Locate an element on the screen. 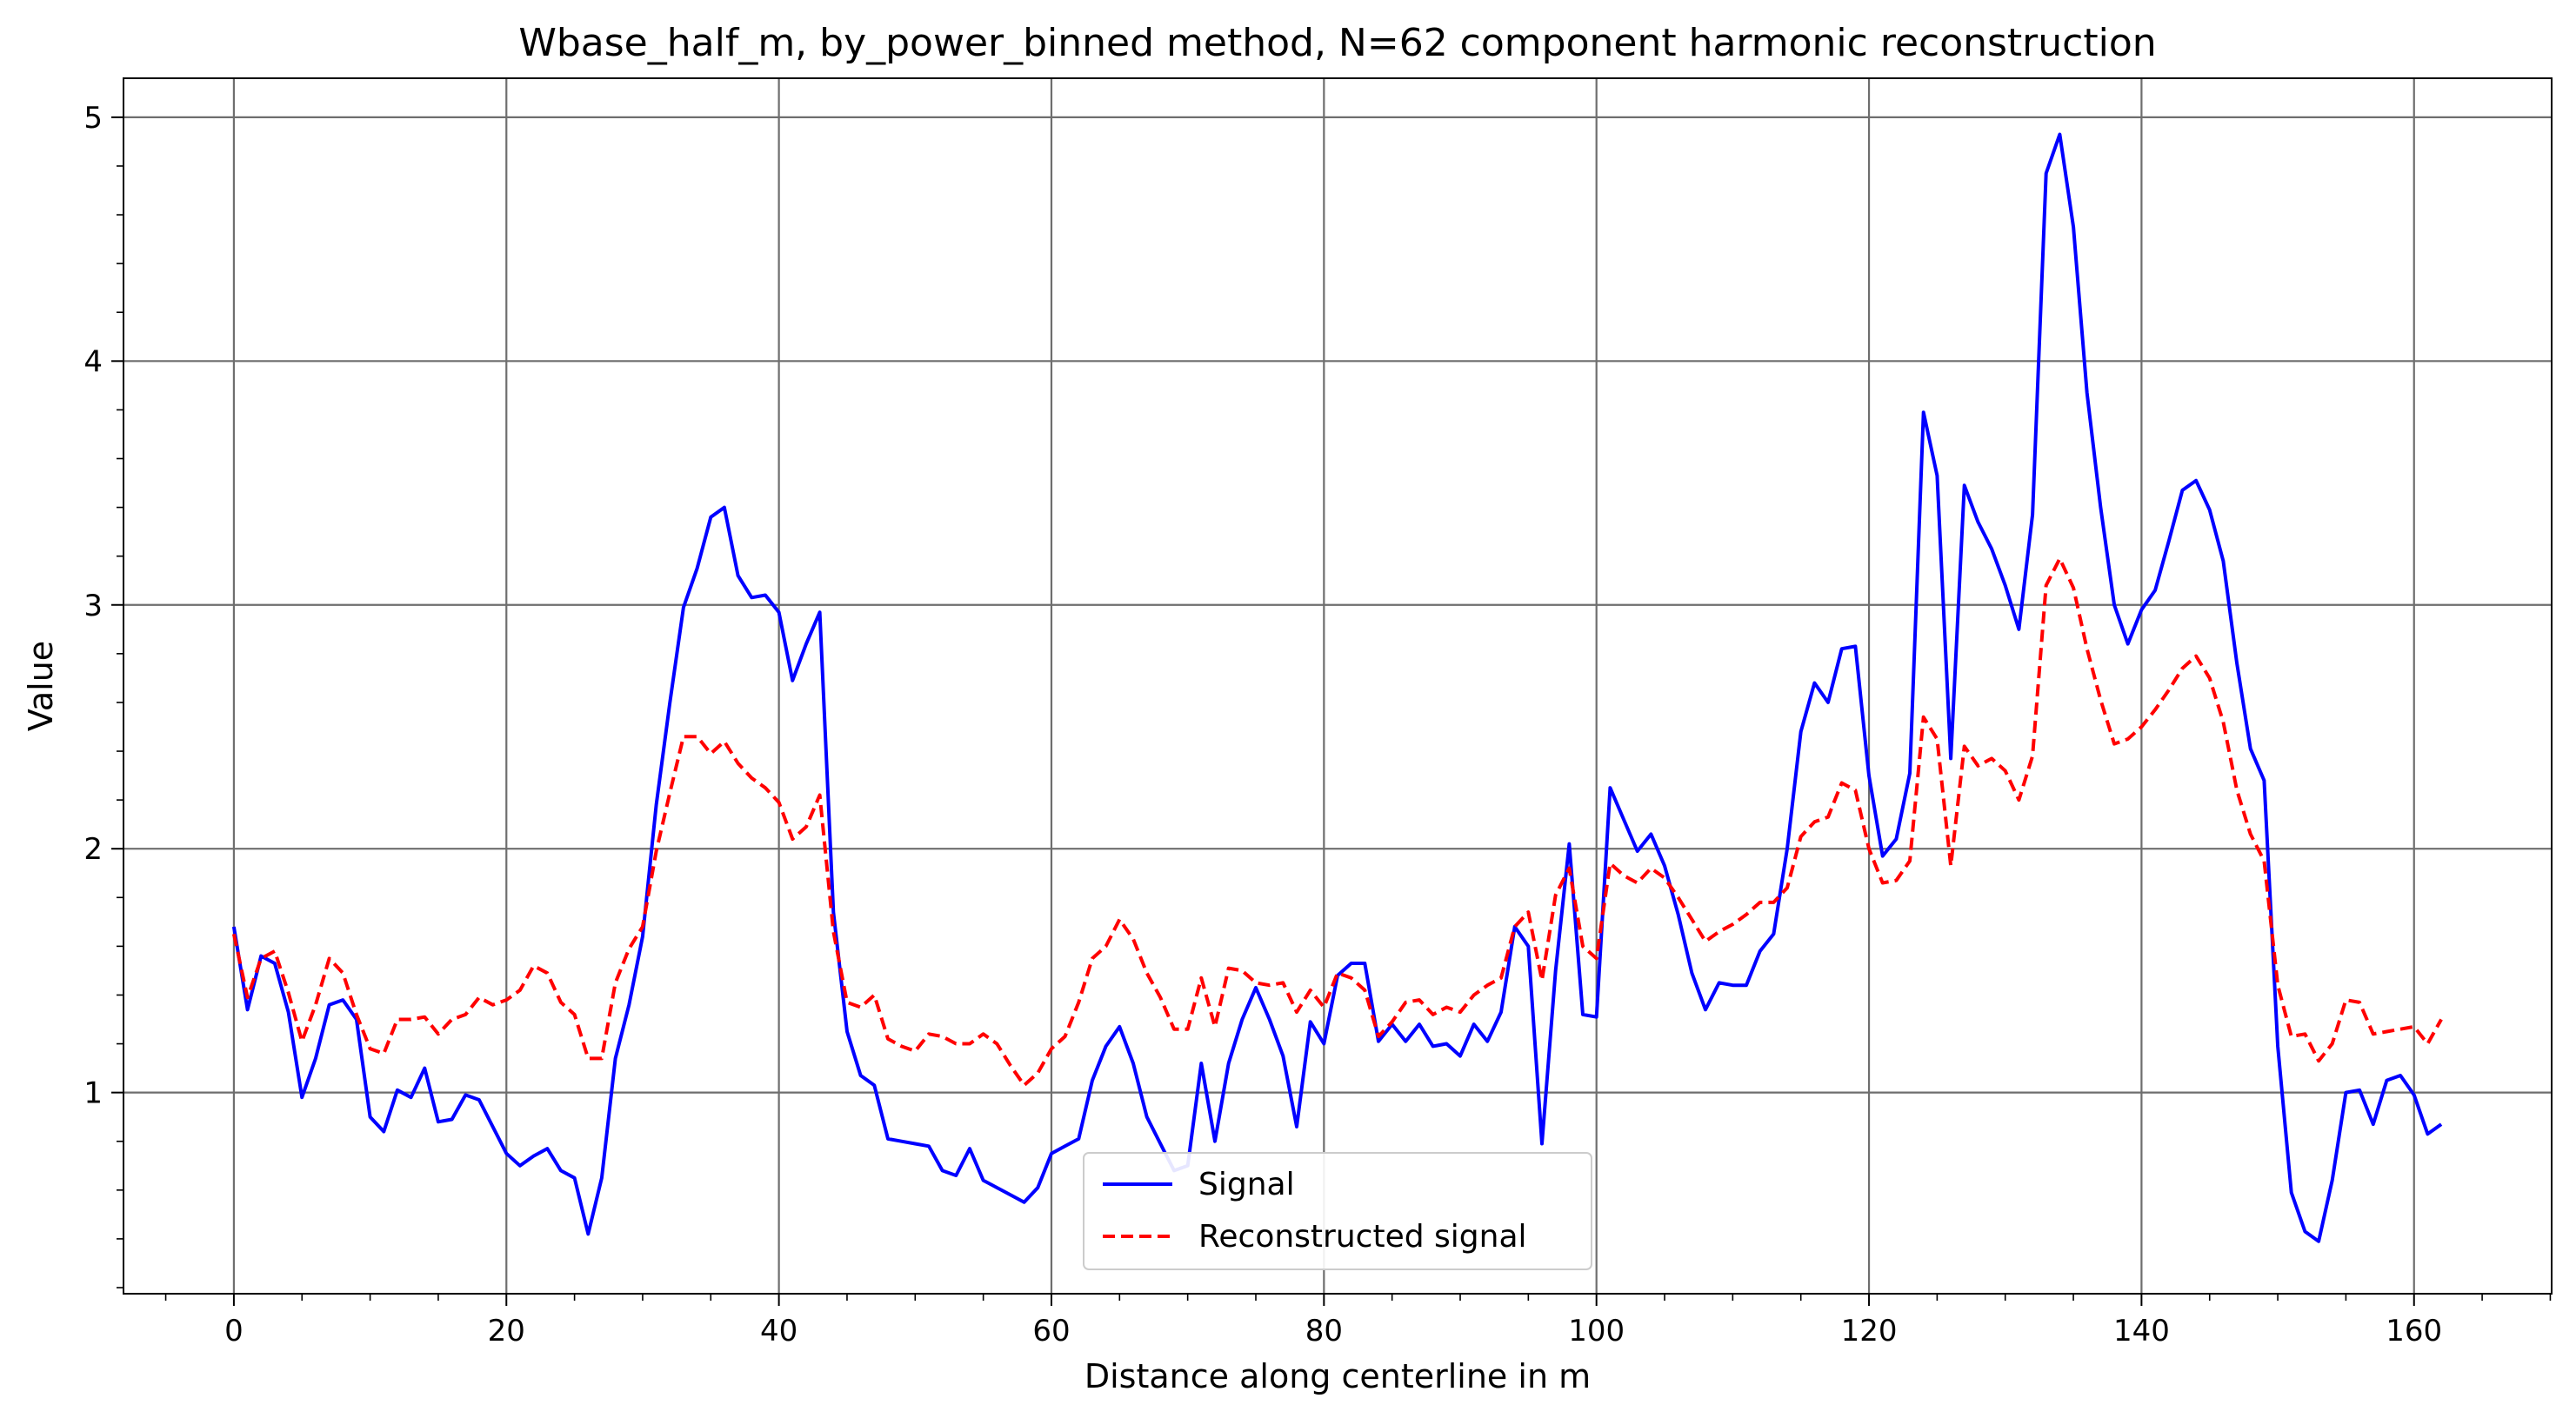 The image size is (2576, 1425). y-tick-label: 1 is located at coordinates (93, 1093).